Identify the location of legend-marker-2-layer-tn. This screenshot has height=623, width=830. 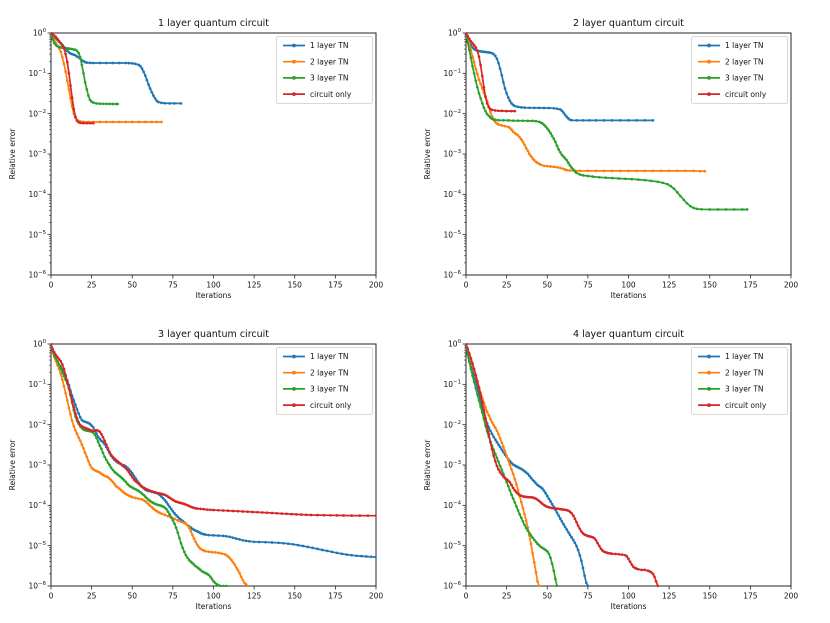
(709, 372).